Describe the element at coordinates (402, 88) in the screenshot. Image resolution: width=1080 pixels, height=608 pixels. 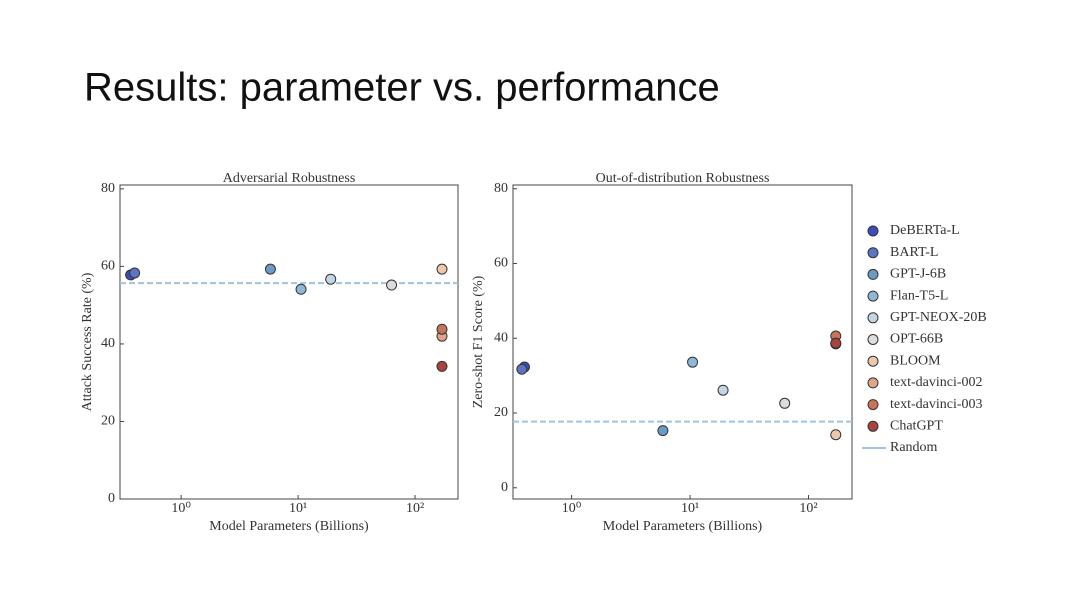
I see `slide-title: Results: parameter vs. performance` at that location.